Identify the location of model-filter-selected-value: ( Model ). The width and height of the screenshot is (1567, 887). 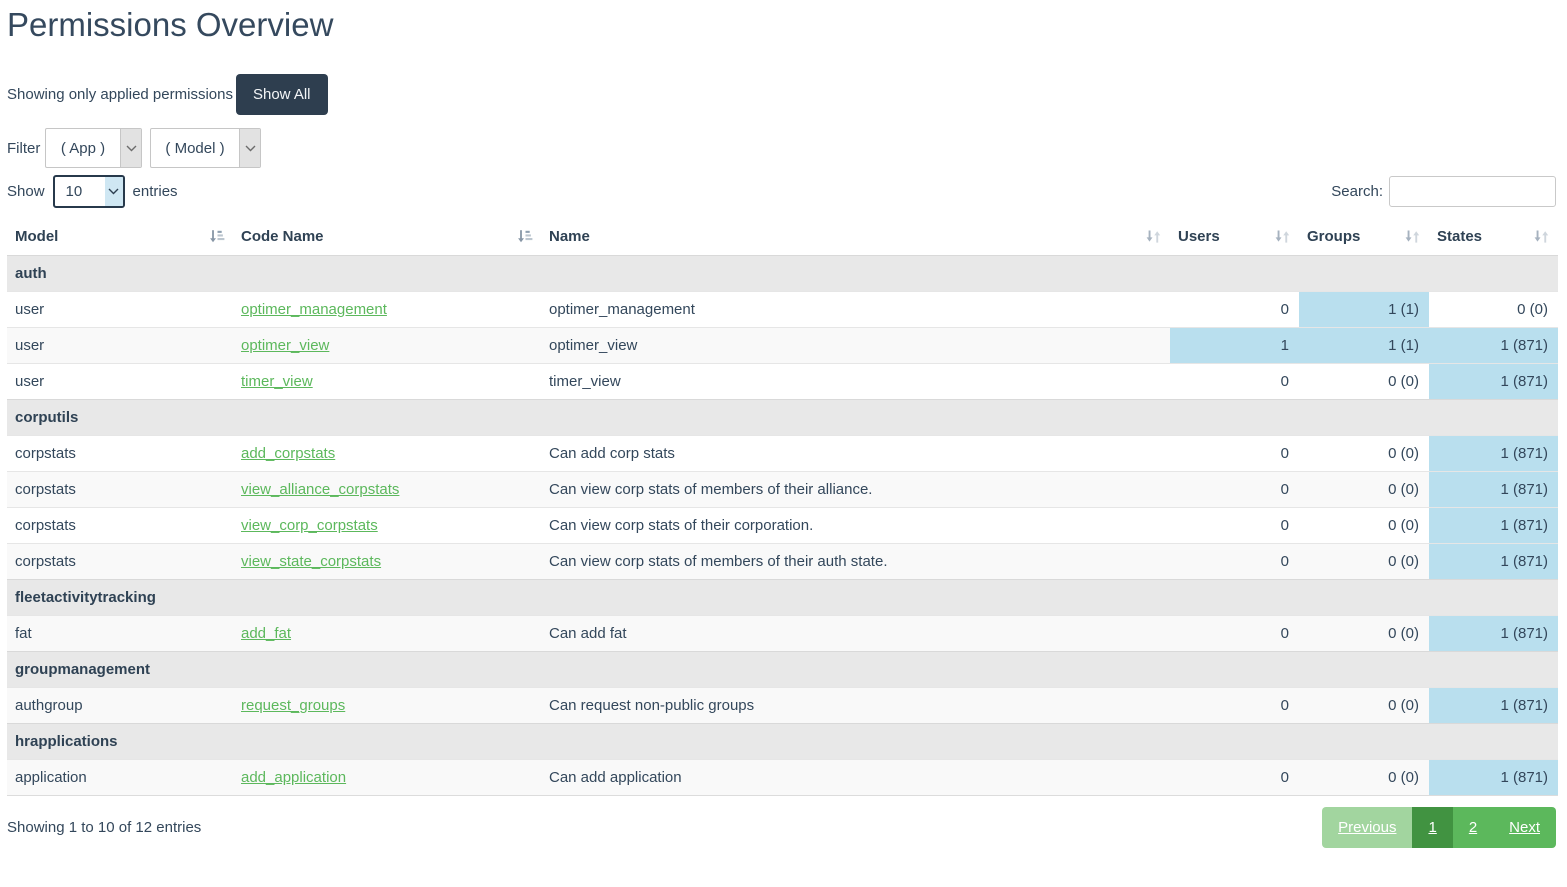
(195, 148).